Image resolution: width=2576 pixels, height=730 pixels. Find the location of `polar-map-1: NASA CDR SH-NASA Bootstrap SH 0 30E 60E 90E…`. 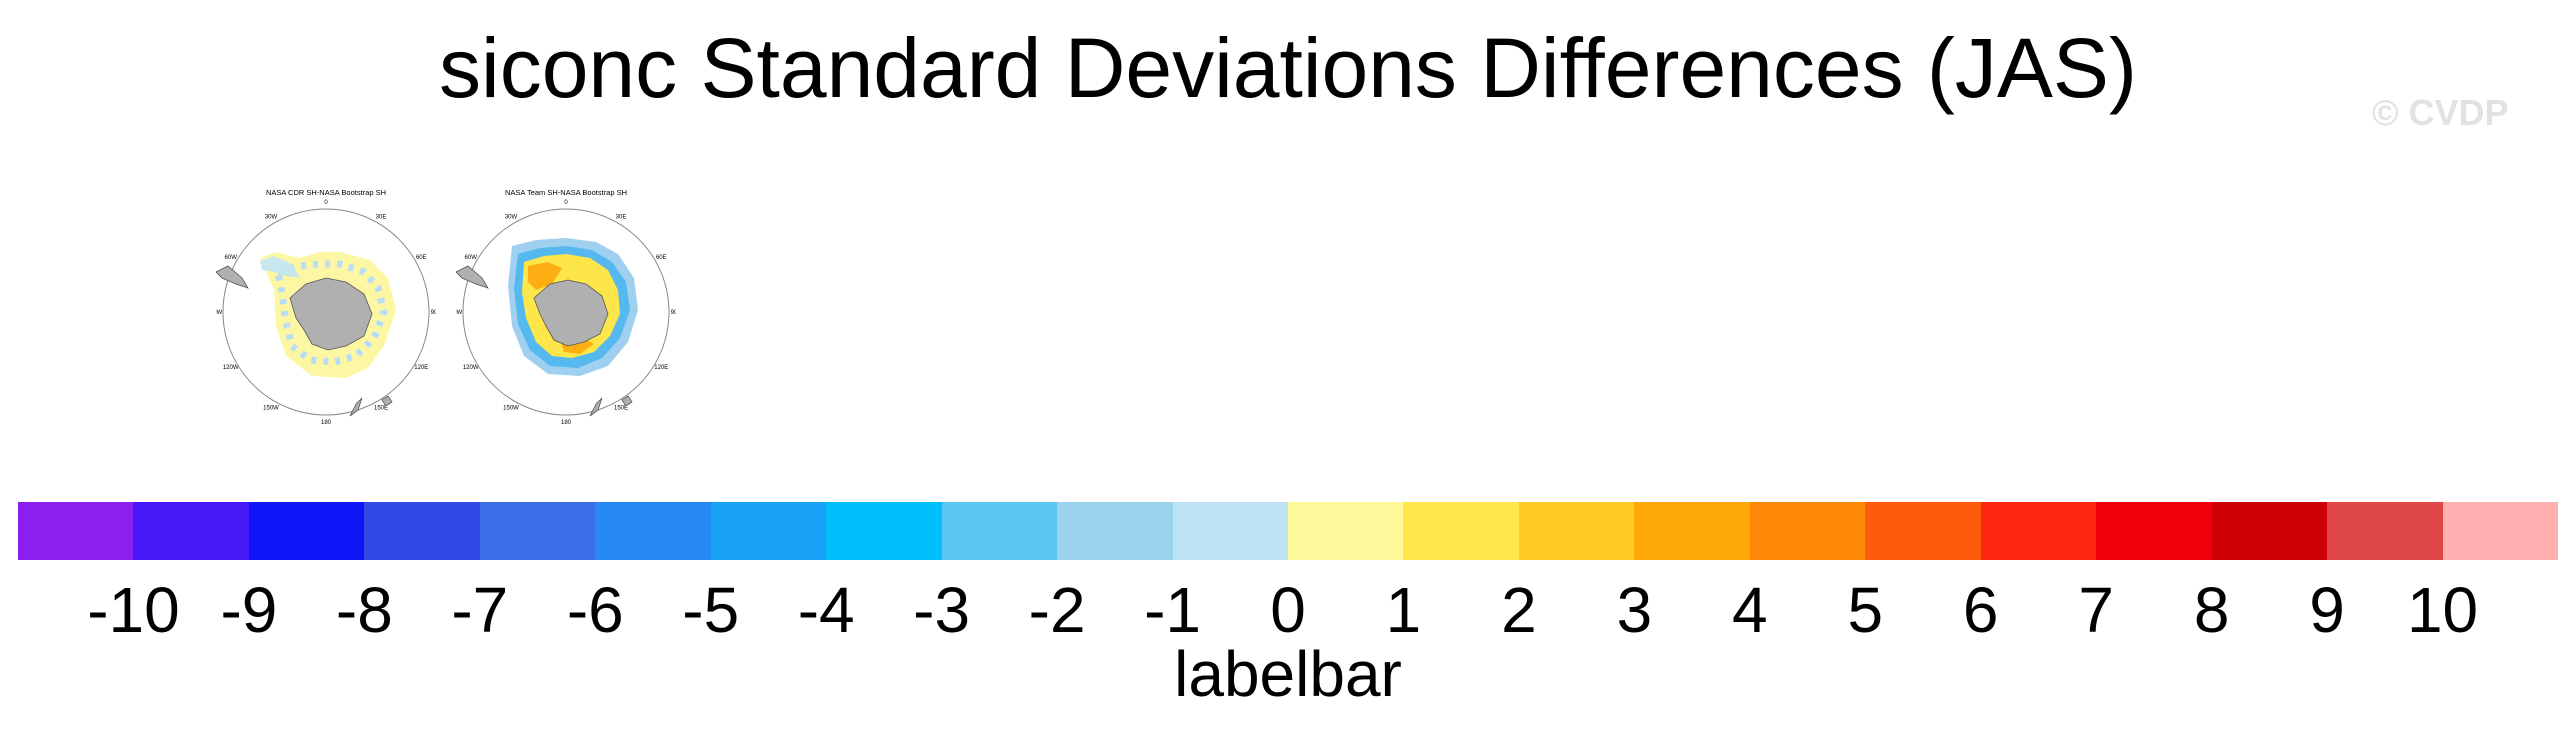

polar-map-1: NASA CDR SH-NASA Bootstrap SH 0 30E 60E 90E… is located at coordinates (326, 307).